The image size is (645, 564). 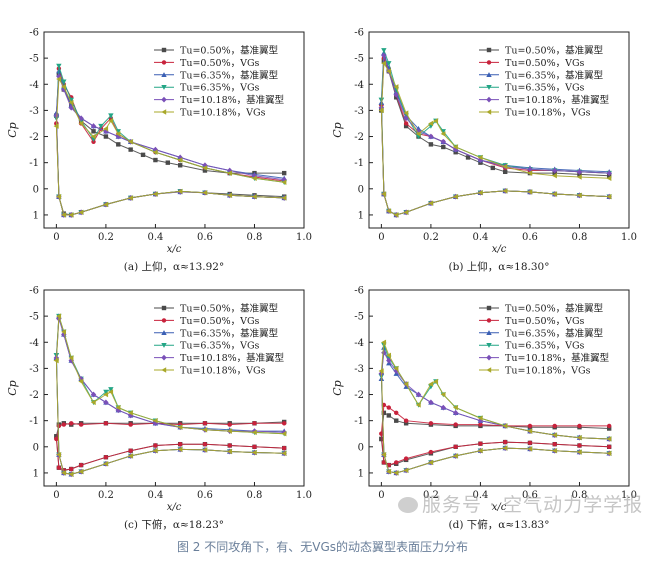 What do you see at coordinates (12, 129) in the screenshot?
I see `y-axis-label: Cp` at bounding box center [12, 129].